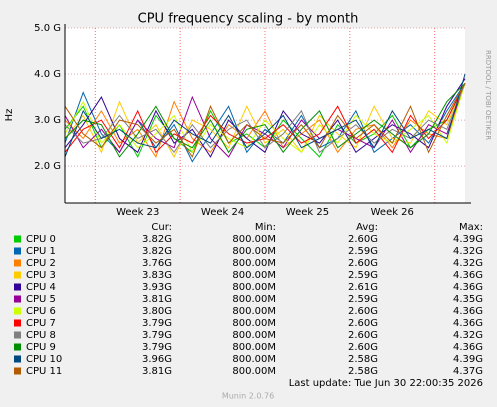 Image resolution: width=497 pixels, height=407 pixels. I want to click on legend-name: CPU 2, so click(41, 263).